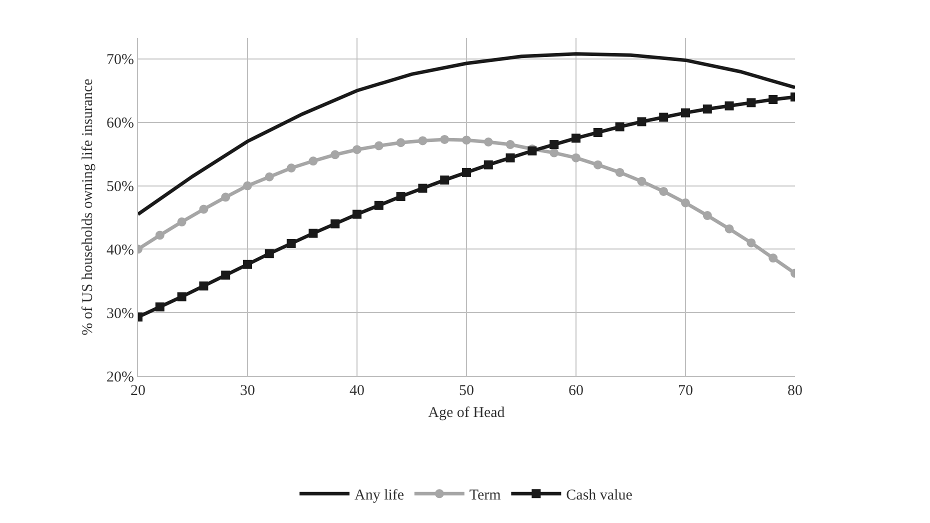 Image resolution: width=930 pixels, height=523 pixels. I want to click on y-tick-label: 20%, so click(120, 377).